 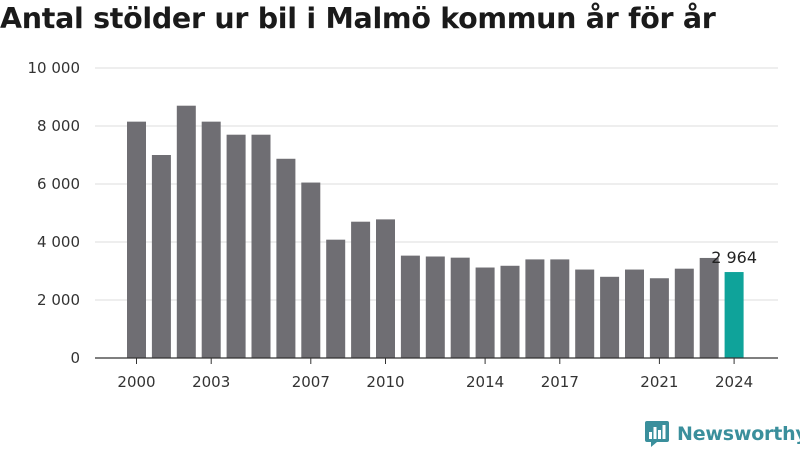 What do you see at coordinates (58, 184) in the screenshot?
I see `y-tick-label: 6 000` at bounding box center [58, 184].